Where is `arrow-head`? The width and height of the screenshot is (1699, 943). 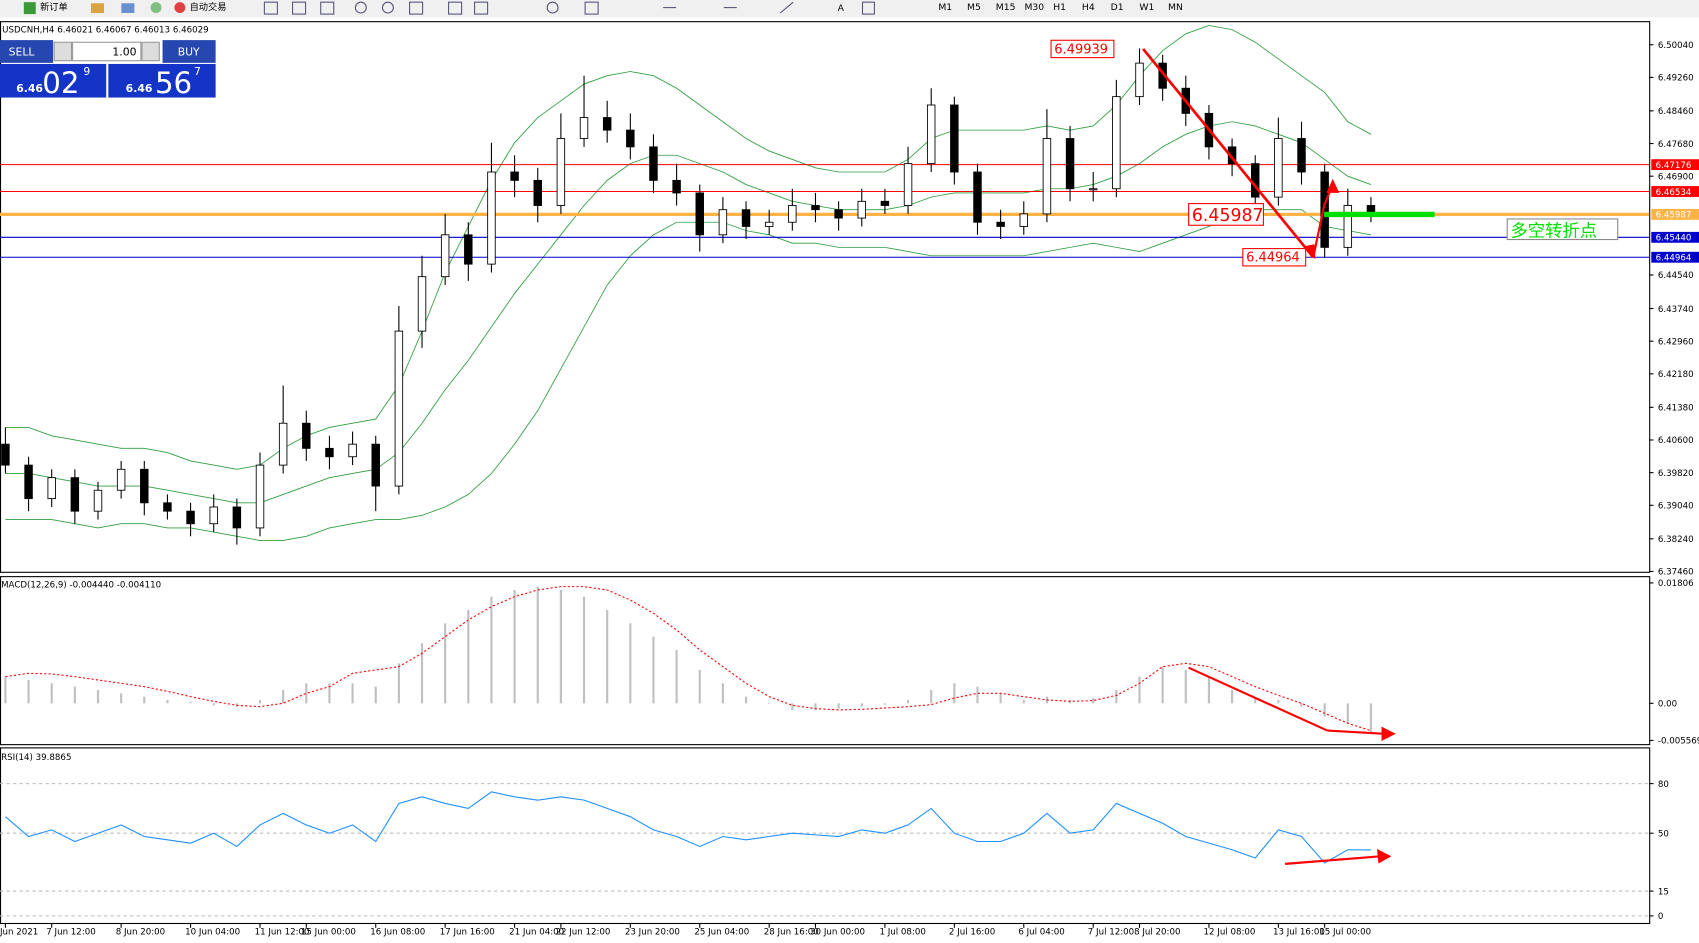 arrow-head is located at coordinates (1309, 252).